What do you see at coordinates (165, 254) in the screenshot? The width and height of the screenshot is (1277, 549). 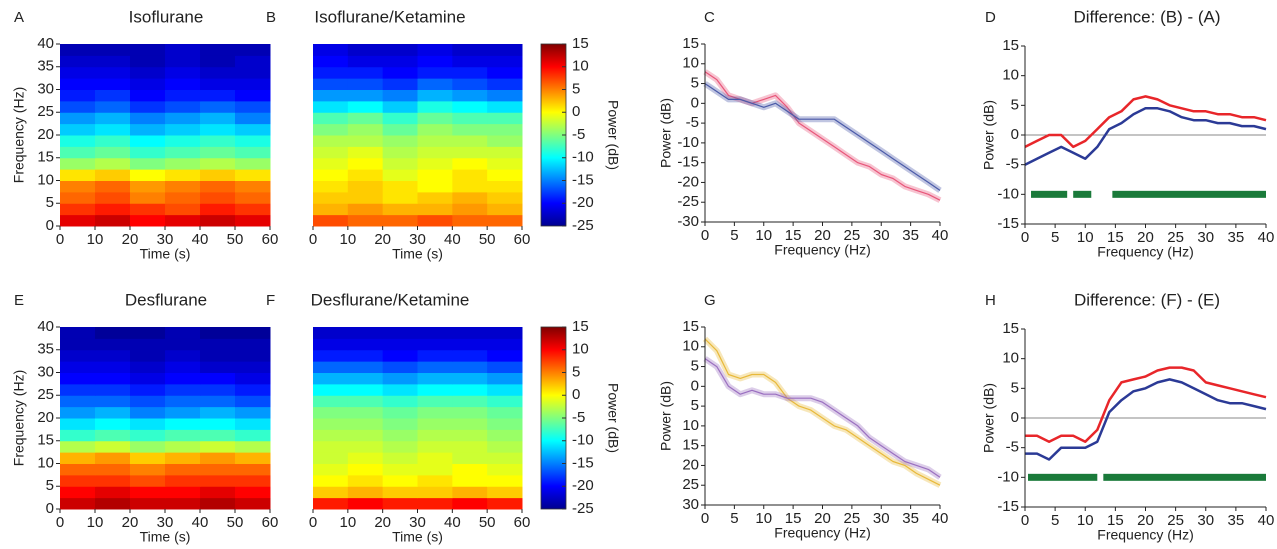 I see `x-axis-label: Time (s)` at bounding box center [165, 254].